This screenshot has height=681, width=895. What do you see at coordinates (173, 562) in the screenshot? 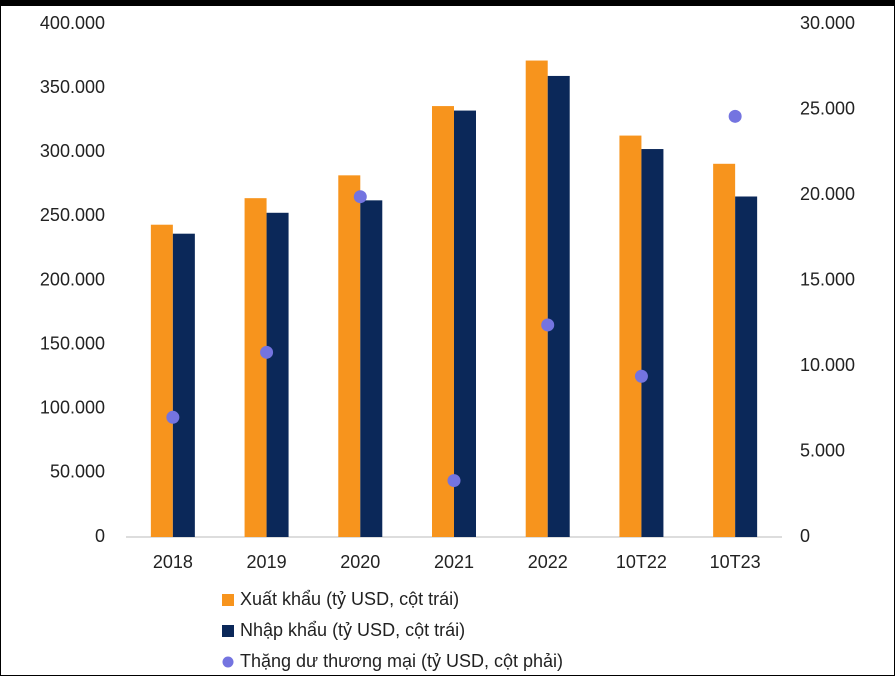
I see `x-tick-label: 2018` at bounding box center [173, 562].